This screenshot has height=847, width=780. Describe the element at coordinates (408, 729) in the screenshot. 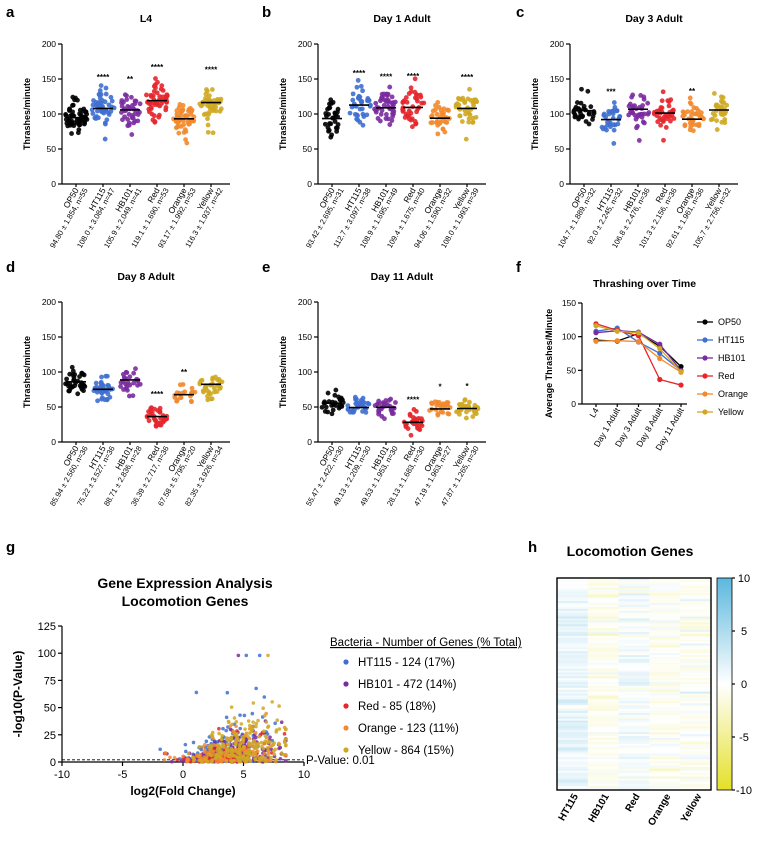

I see `legend-label: Orange - 123 (11%)` at that location.